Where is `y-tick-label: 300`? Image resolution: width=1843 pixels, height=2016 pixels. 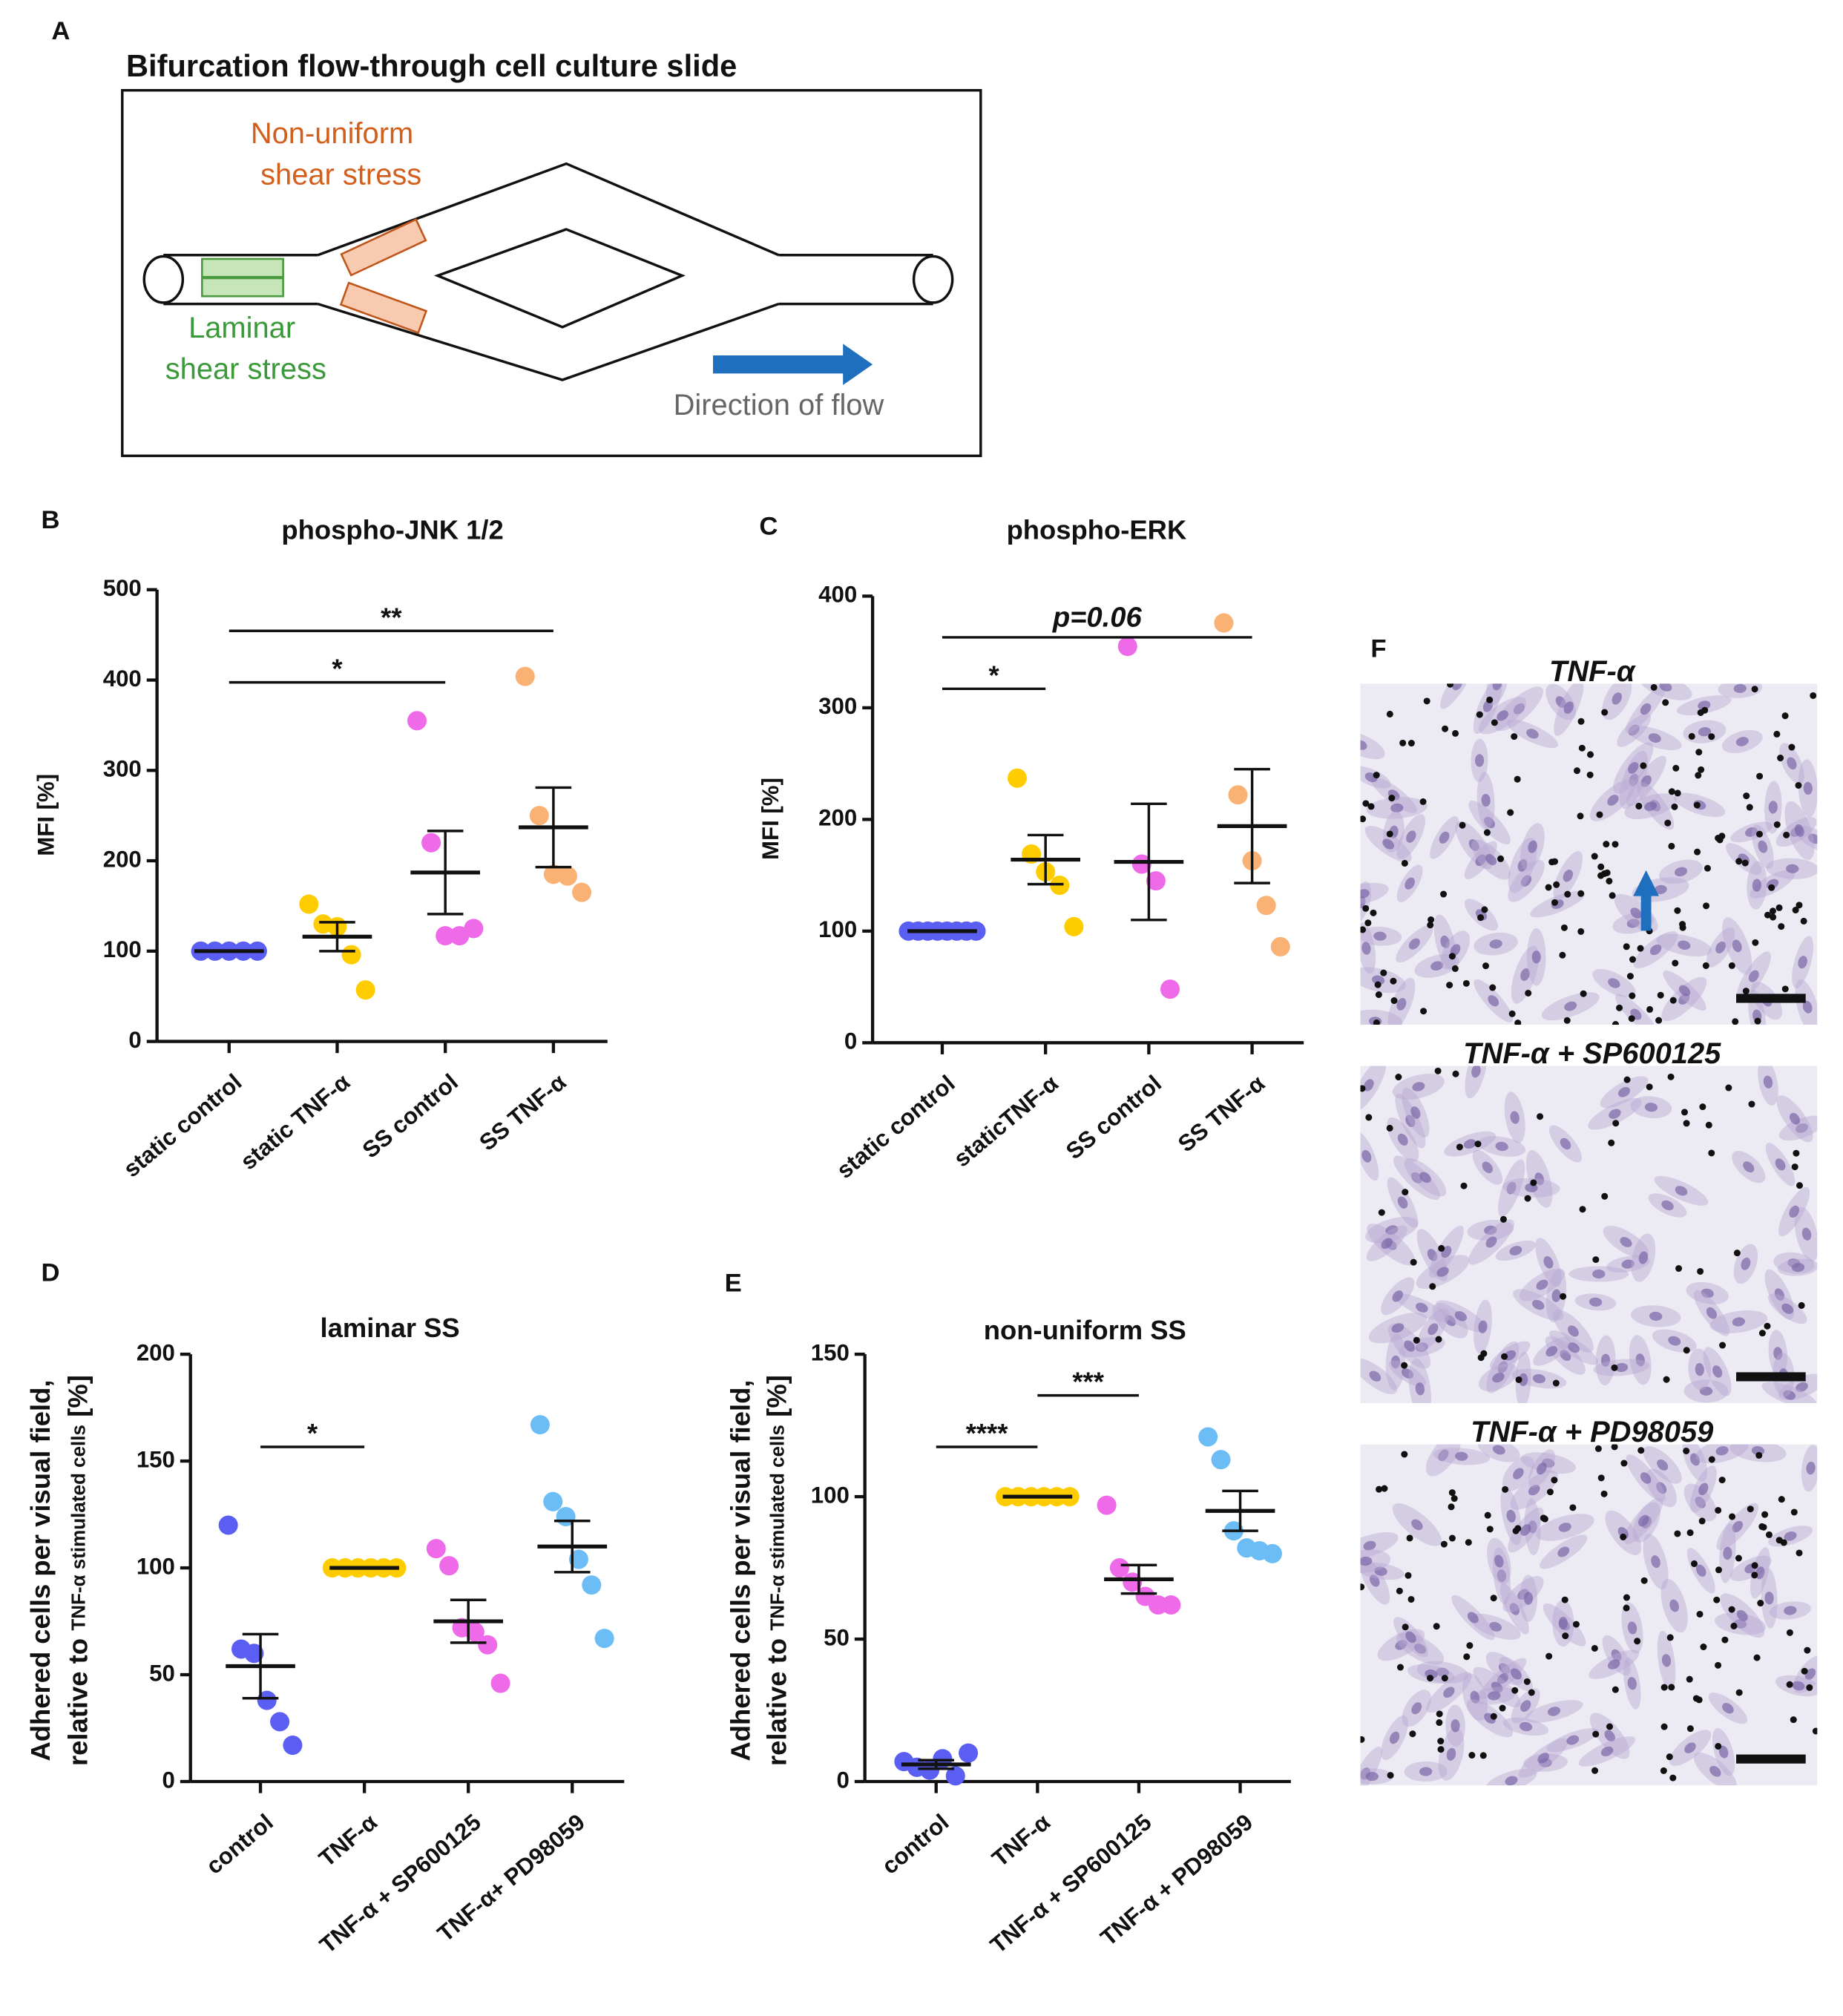
y-tick-label: 300 is located at coordinates (837, 706).